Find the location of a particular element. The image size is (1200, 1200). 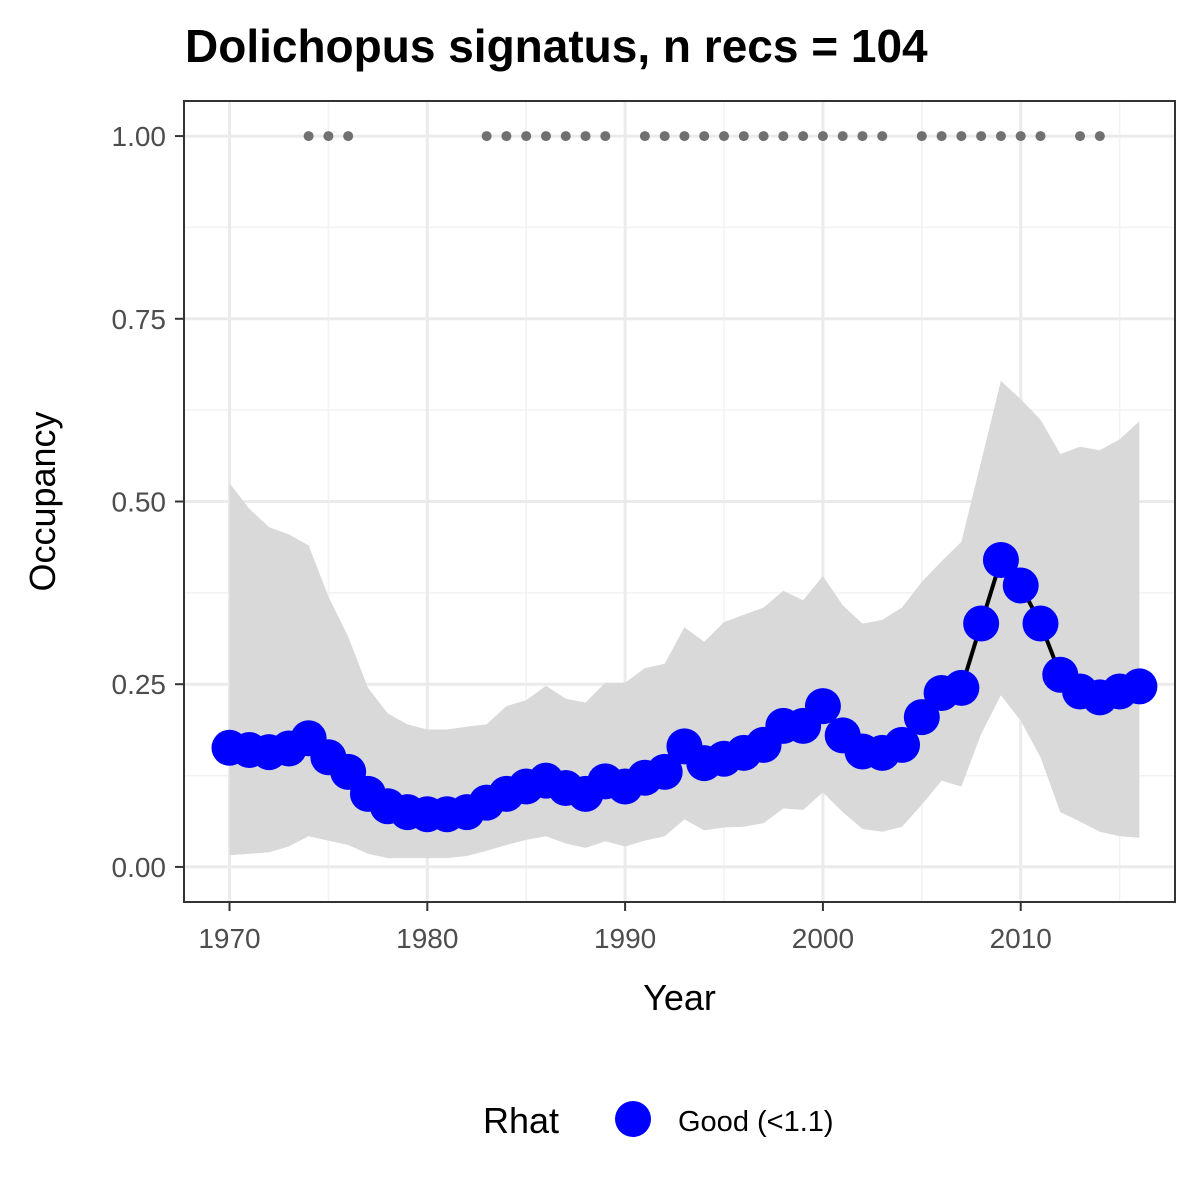

legend-key-point is located at coordinates (633, 1119).